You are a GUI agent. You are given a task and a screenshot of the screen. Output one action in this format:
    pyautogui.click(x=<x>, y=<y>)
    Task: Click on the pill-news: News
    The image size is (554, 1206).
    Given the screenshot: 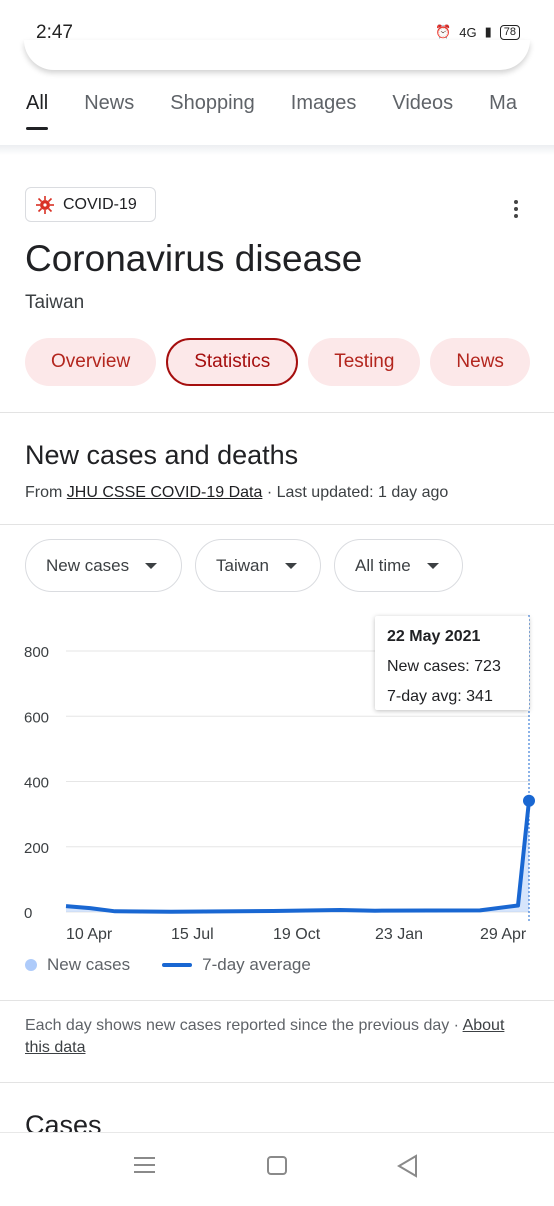 What is the action you would take?
    pyautogui.click(x=480, y=362)
    